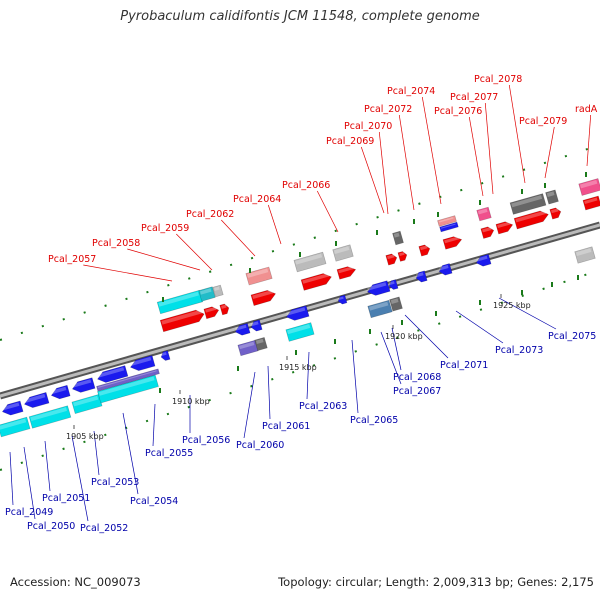  Describe the element at coordinates (543, 121) in the screenshot. I see `gene-label-top: Pcal_2079` at that location.